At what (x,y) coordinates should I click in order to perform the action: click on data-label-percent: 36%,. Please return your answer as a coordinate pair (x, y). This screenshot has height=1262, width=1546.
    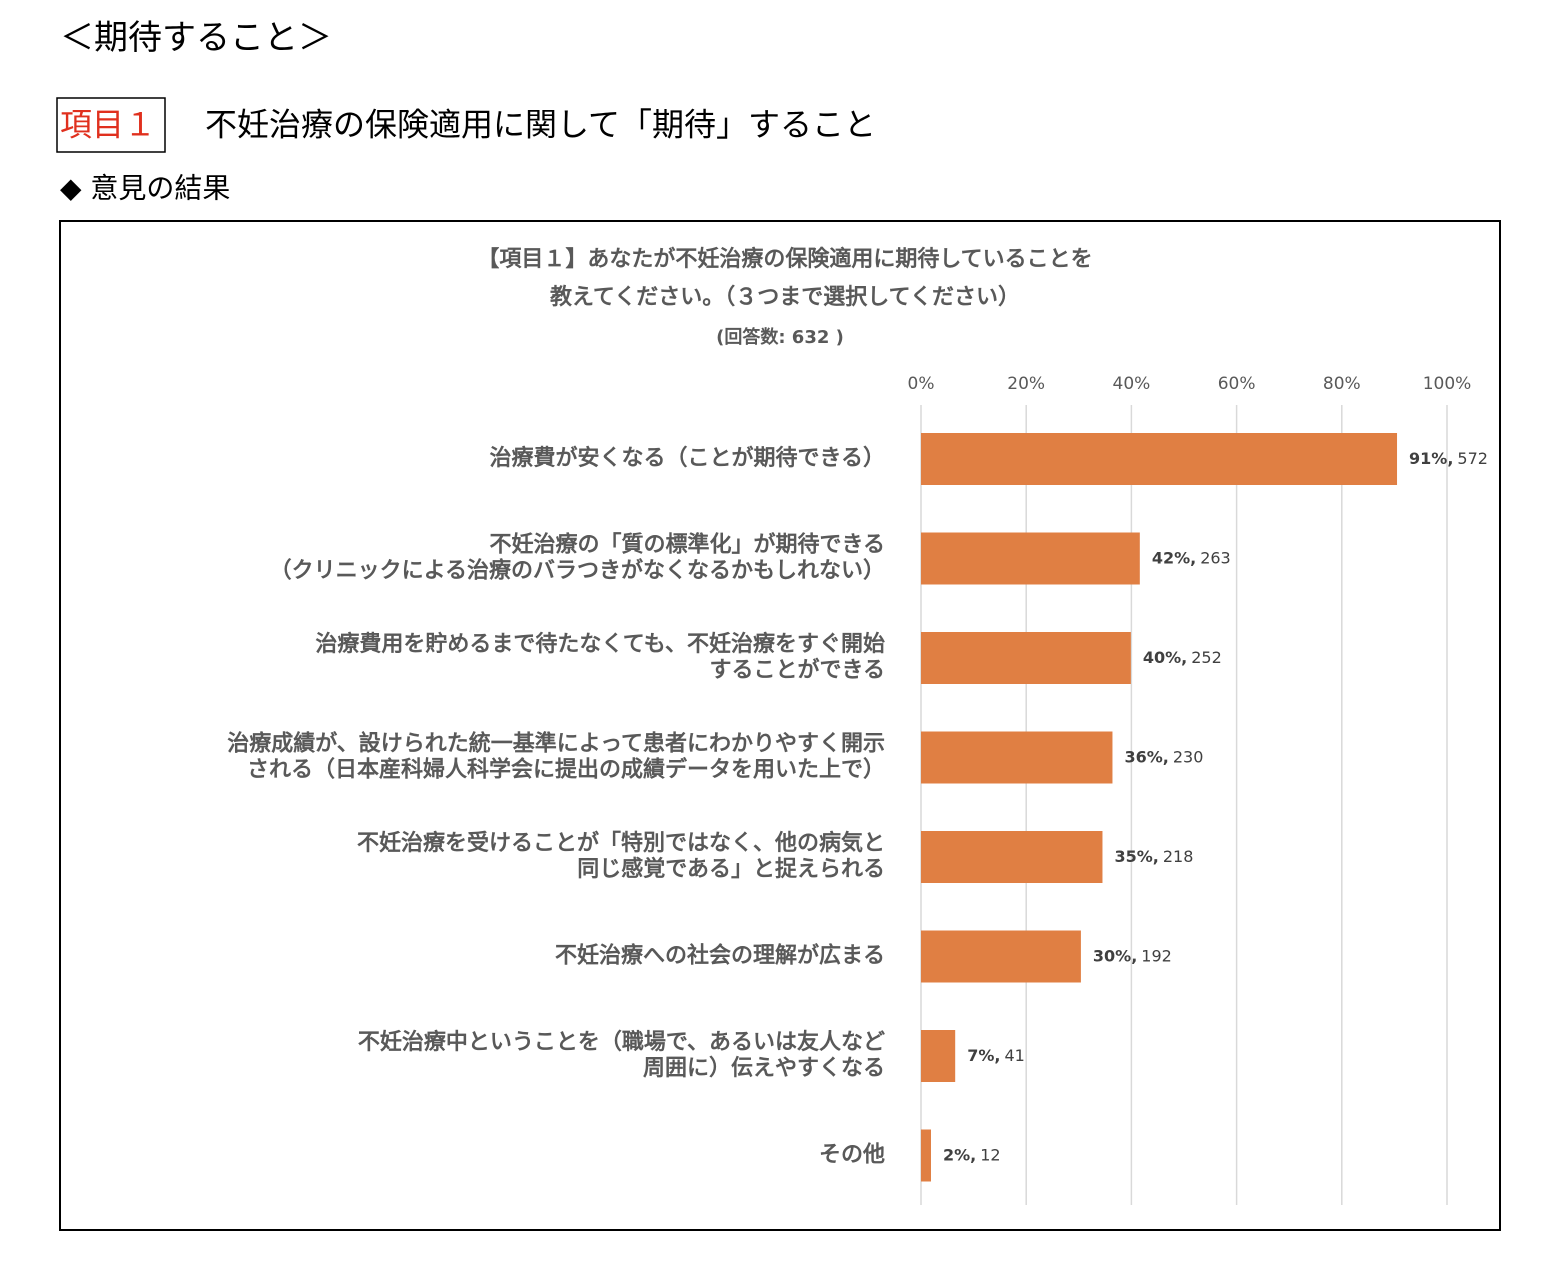
    Looking at the image, I should click on (1146, 756).